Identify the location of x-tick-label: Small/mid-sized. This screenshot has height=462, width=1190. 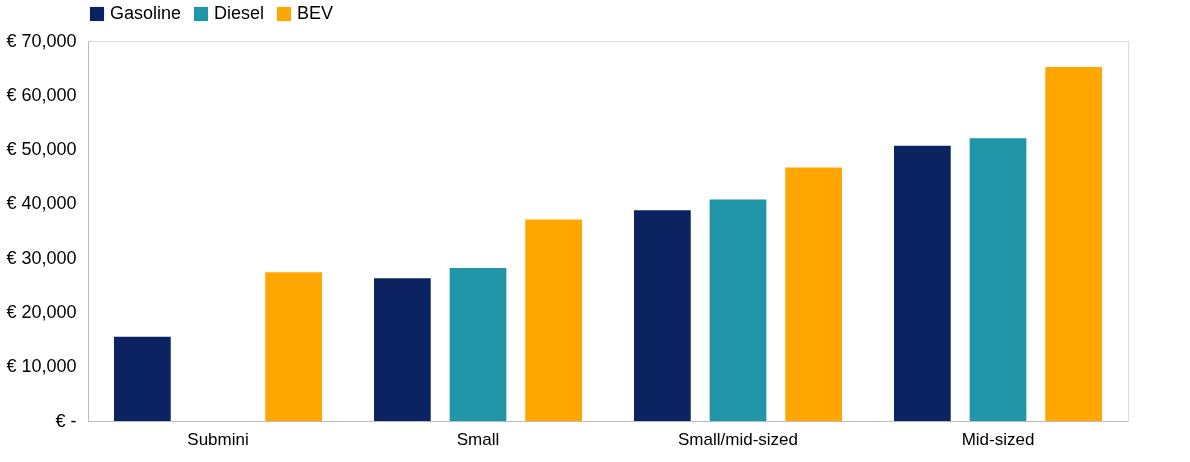
(738, 439).